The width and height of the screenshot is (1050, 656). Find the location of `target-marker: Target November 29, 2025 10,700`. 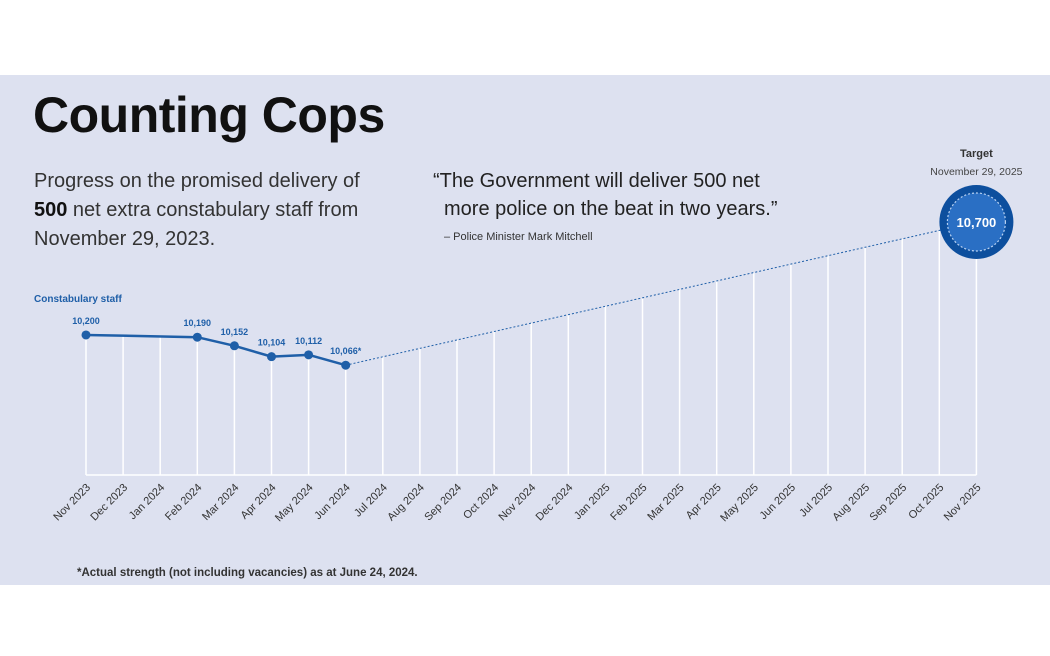

target-marker: Target November 29, 2025 10,700 is located at coordinates (976, 203).